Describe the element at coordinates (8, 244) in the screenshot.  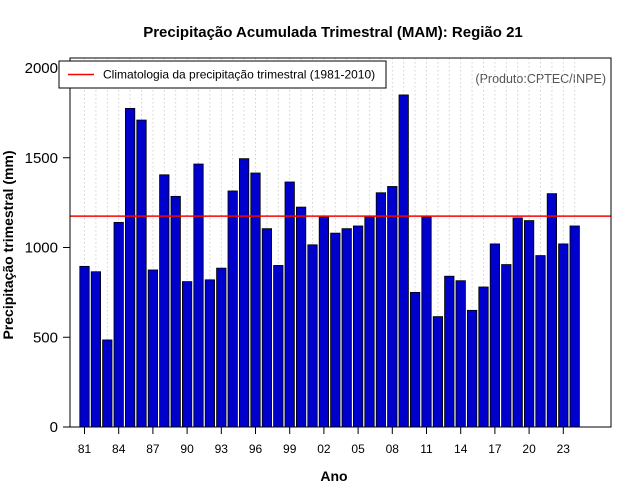
I see `y-axis-label: Precipitação trimestral (mm)` at that location.